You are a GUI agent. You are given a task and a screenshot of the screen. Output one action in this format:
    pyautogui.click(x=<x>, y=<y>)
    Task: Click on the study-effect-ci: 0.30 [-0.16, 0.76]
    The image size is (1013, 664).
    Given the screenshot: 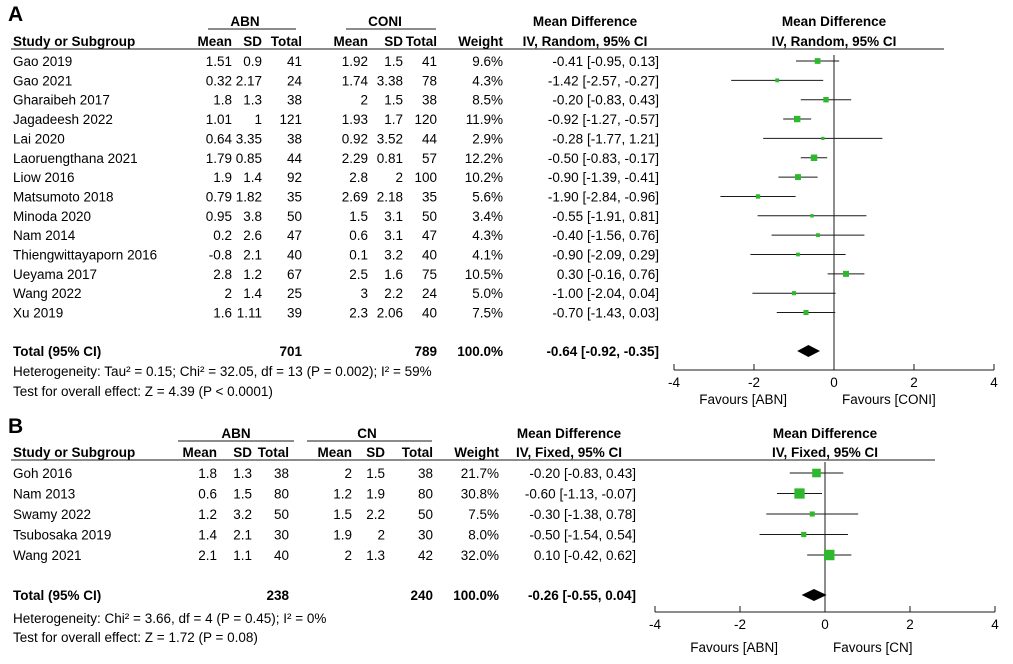 What is the action you would take?
    pyautogui.click(x=608, y=274)
    